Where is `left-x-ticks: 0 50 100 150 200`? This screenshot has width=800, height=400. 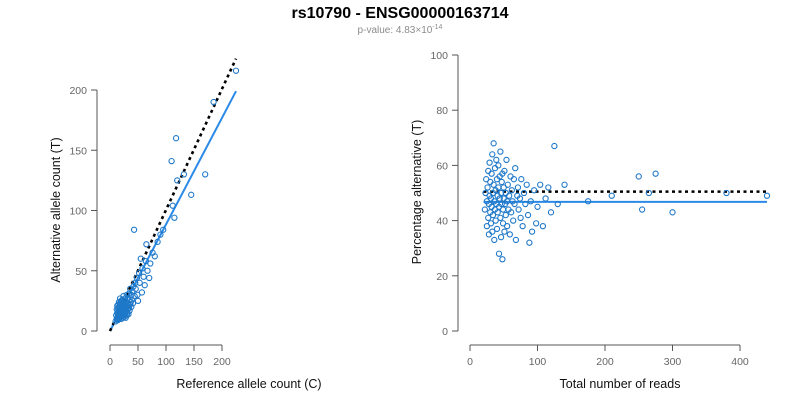
left-x-ticks: 0 50 100 150 200 is located at coordinates (169, 356).